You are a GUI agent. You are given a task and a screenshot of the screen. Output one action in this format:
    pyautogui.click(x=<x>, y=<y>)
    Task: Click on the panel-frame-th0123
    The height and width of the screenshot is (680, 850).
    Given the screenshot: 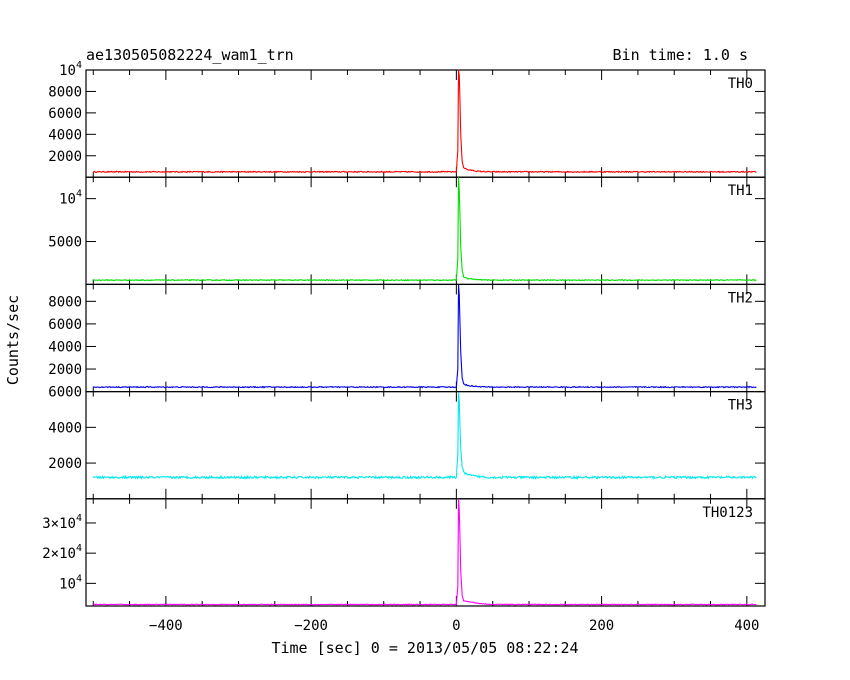 What is the action you would take?
    pyautogui.click(x=425, y=552)
    